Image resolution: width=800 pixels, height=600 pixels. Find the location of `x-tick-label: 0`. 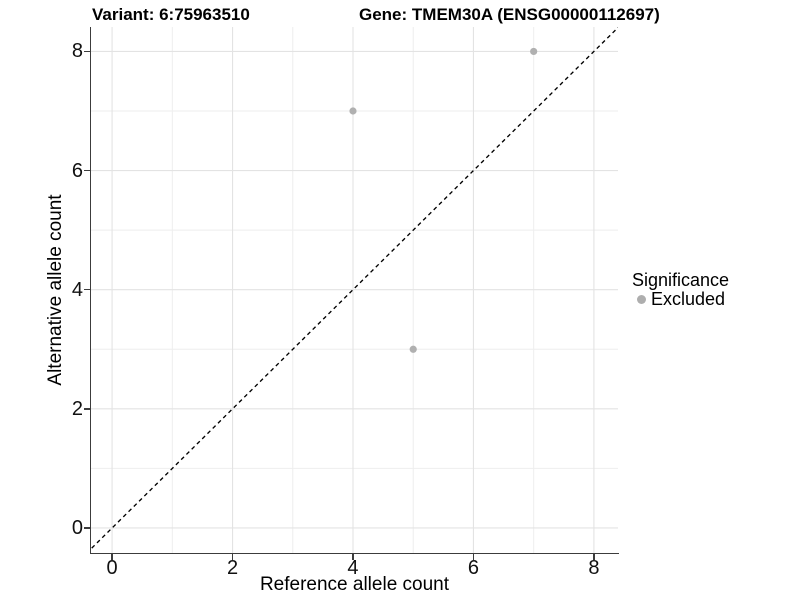

x-tick-label: 0 is located at coordinates (112, 568).